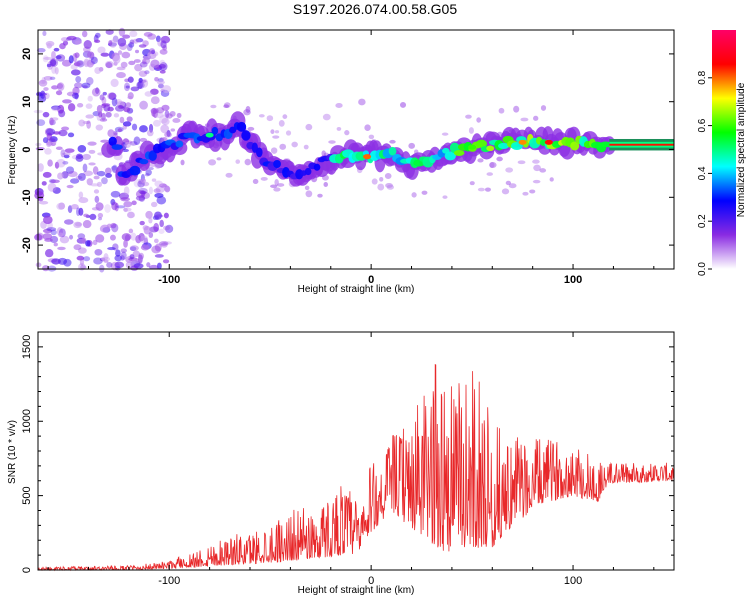  What do you see at coordinates (704, 173) in the screenshot?
I see `colorbar-ticks: 0.0 0.2 0.4 0.6 0.8` at bounding box center [704, 173].